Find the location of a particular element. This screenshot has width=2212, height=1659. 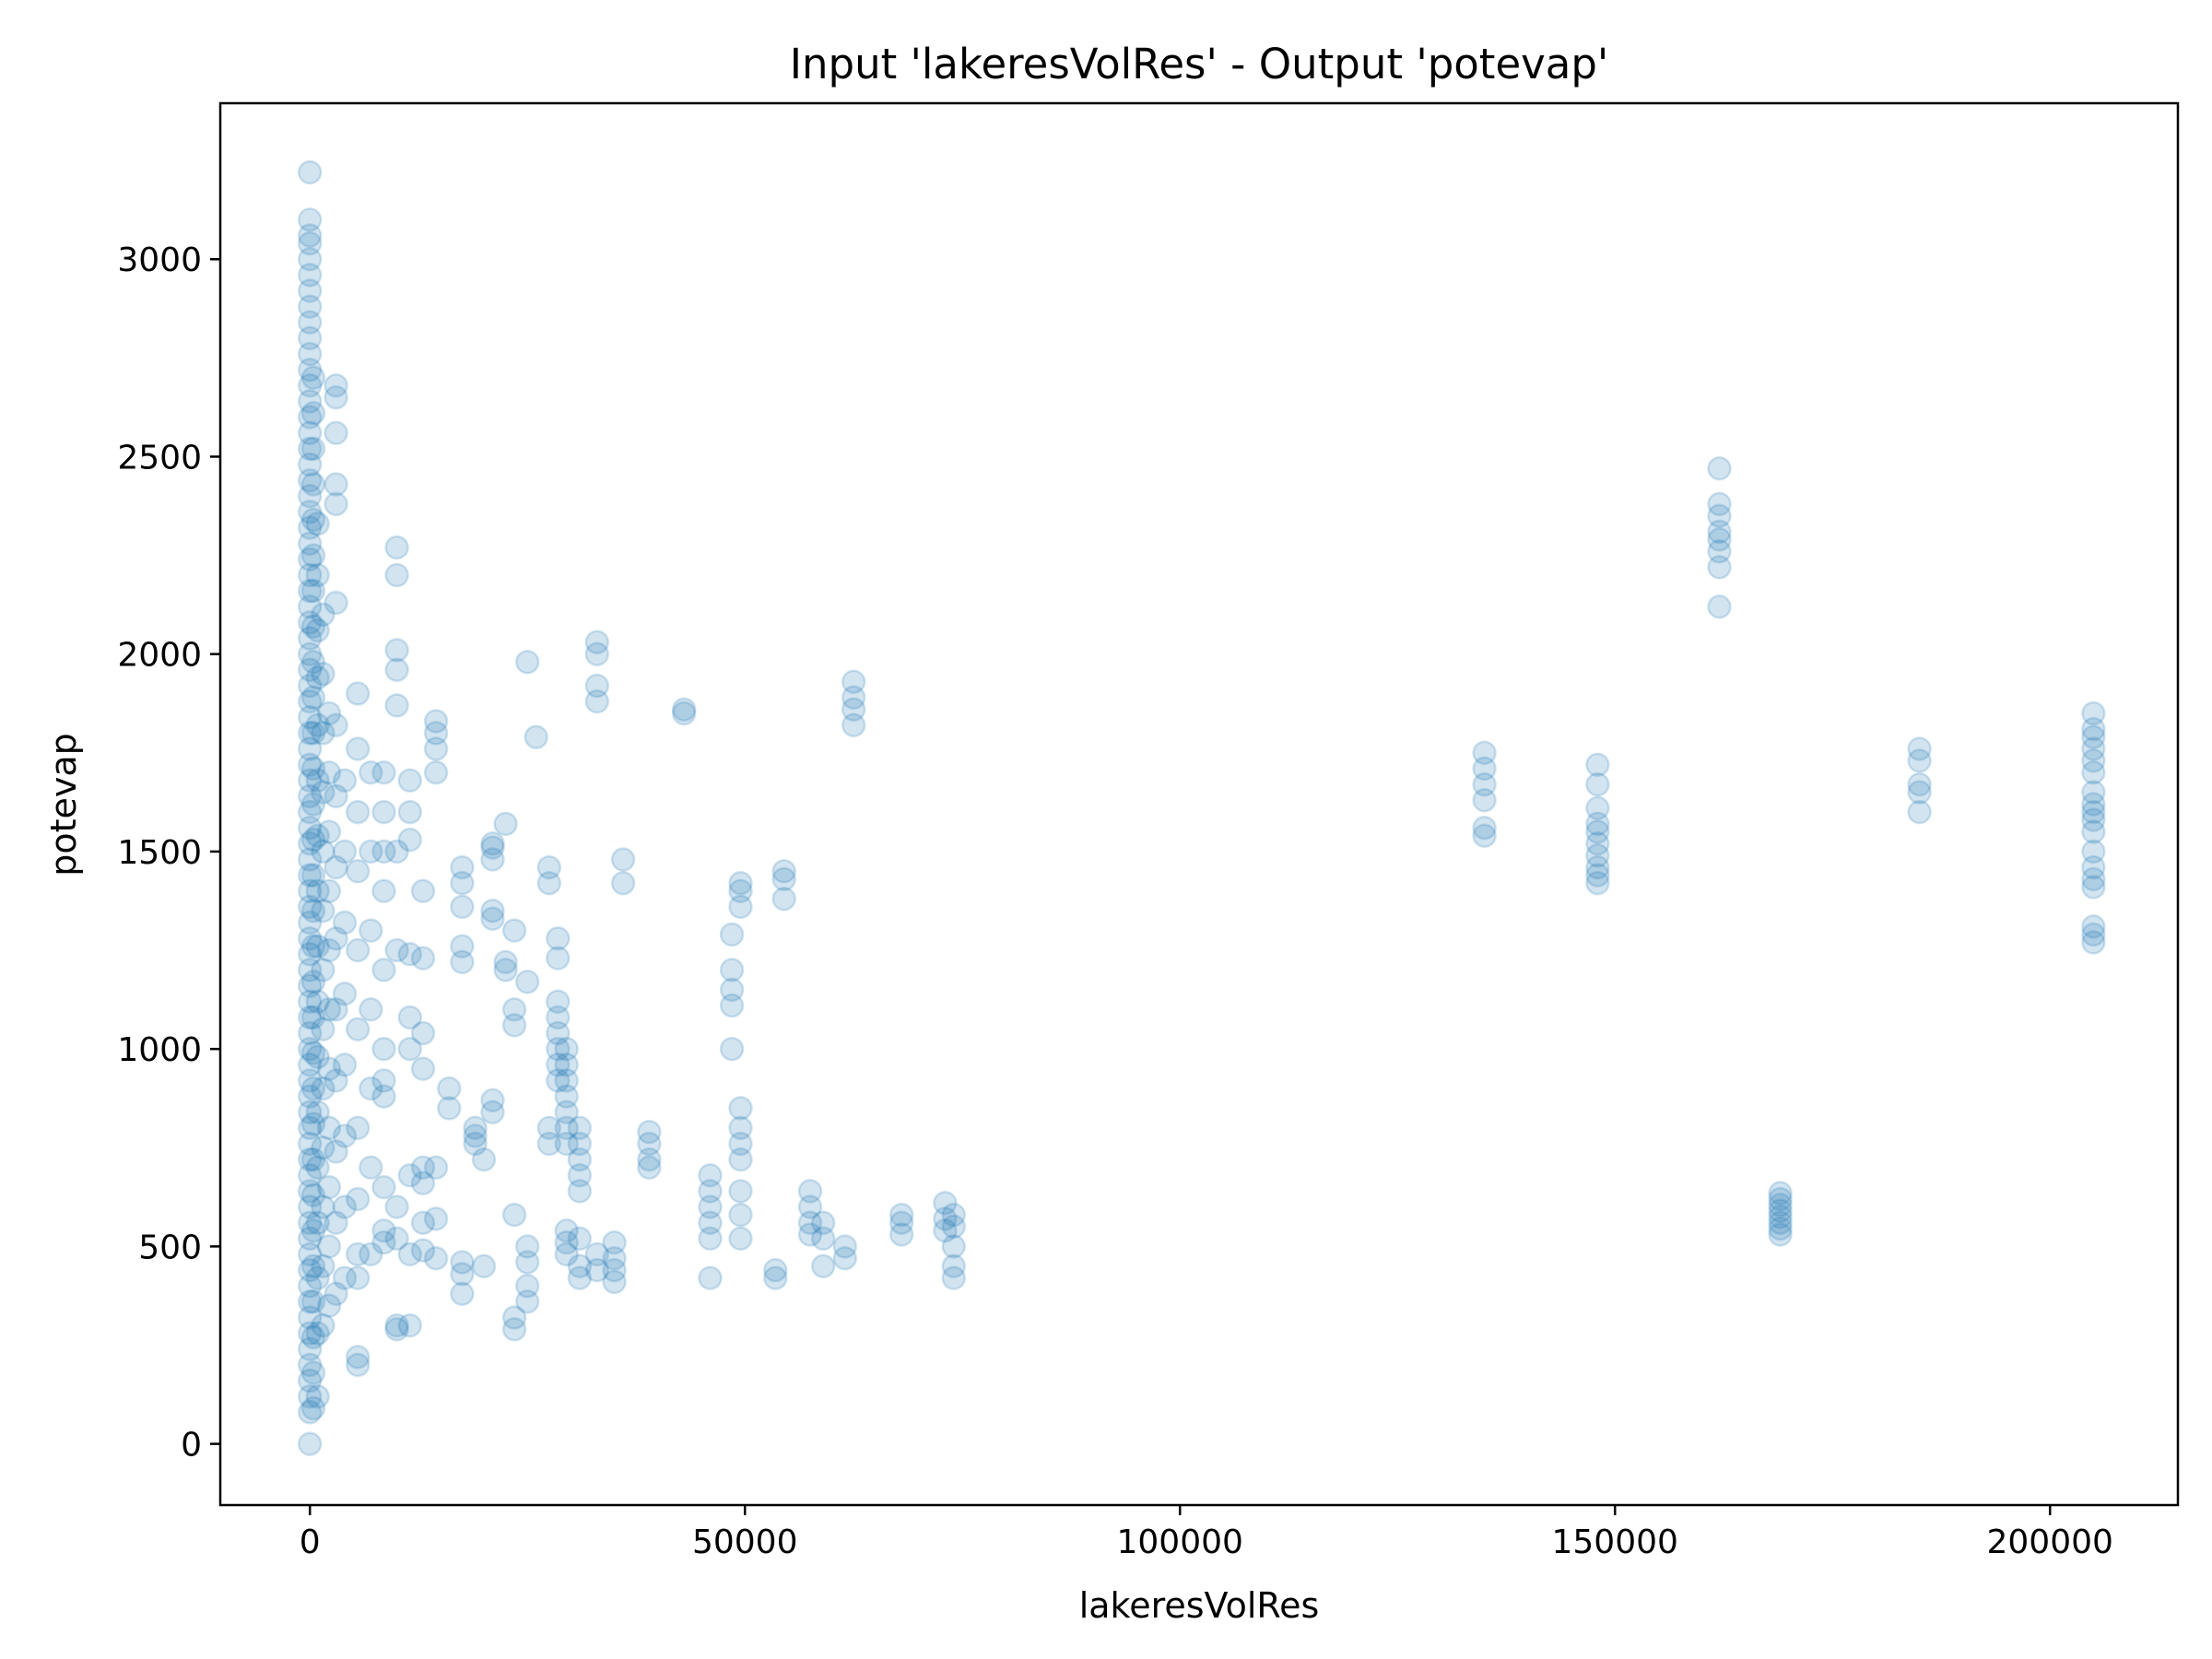

y-tick-label: 1500 is located at coordinates (159, 853).